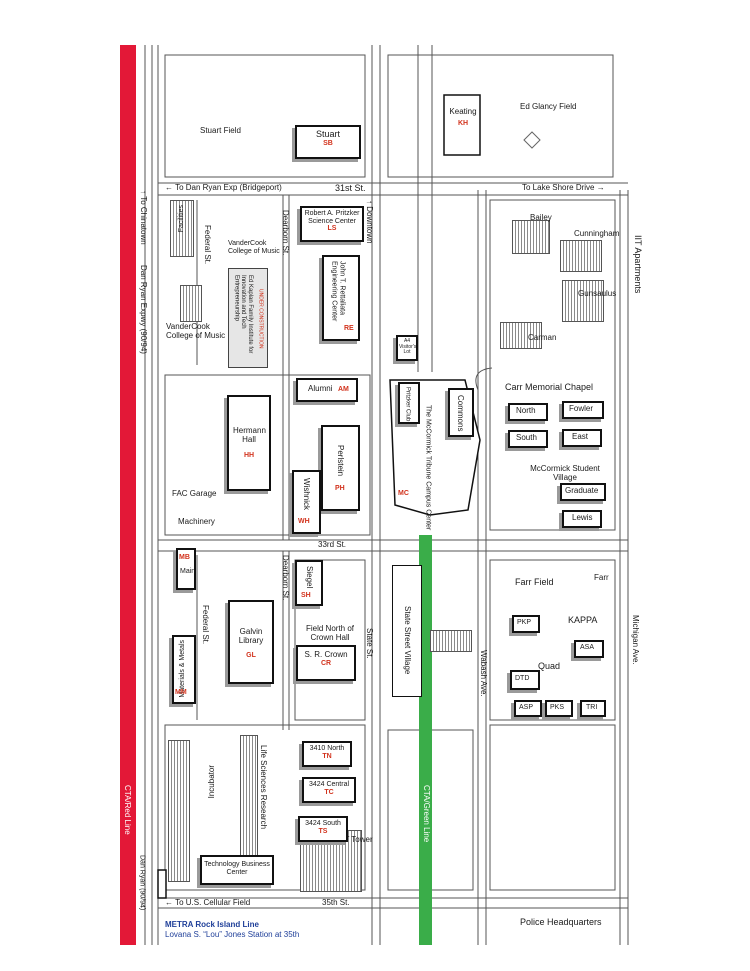 The image size is (750, 971). Describe the element at coordinates (597, 293) in the screenshot. I see `gunsaulus-name: Gunsaulus` at that location.